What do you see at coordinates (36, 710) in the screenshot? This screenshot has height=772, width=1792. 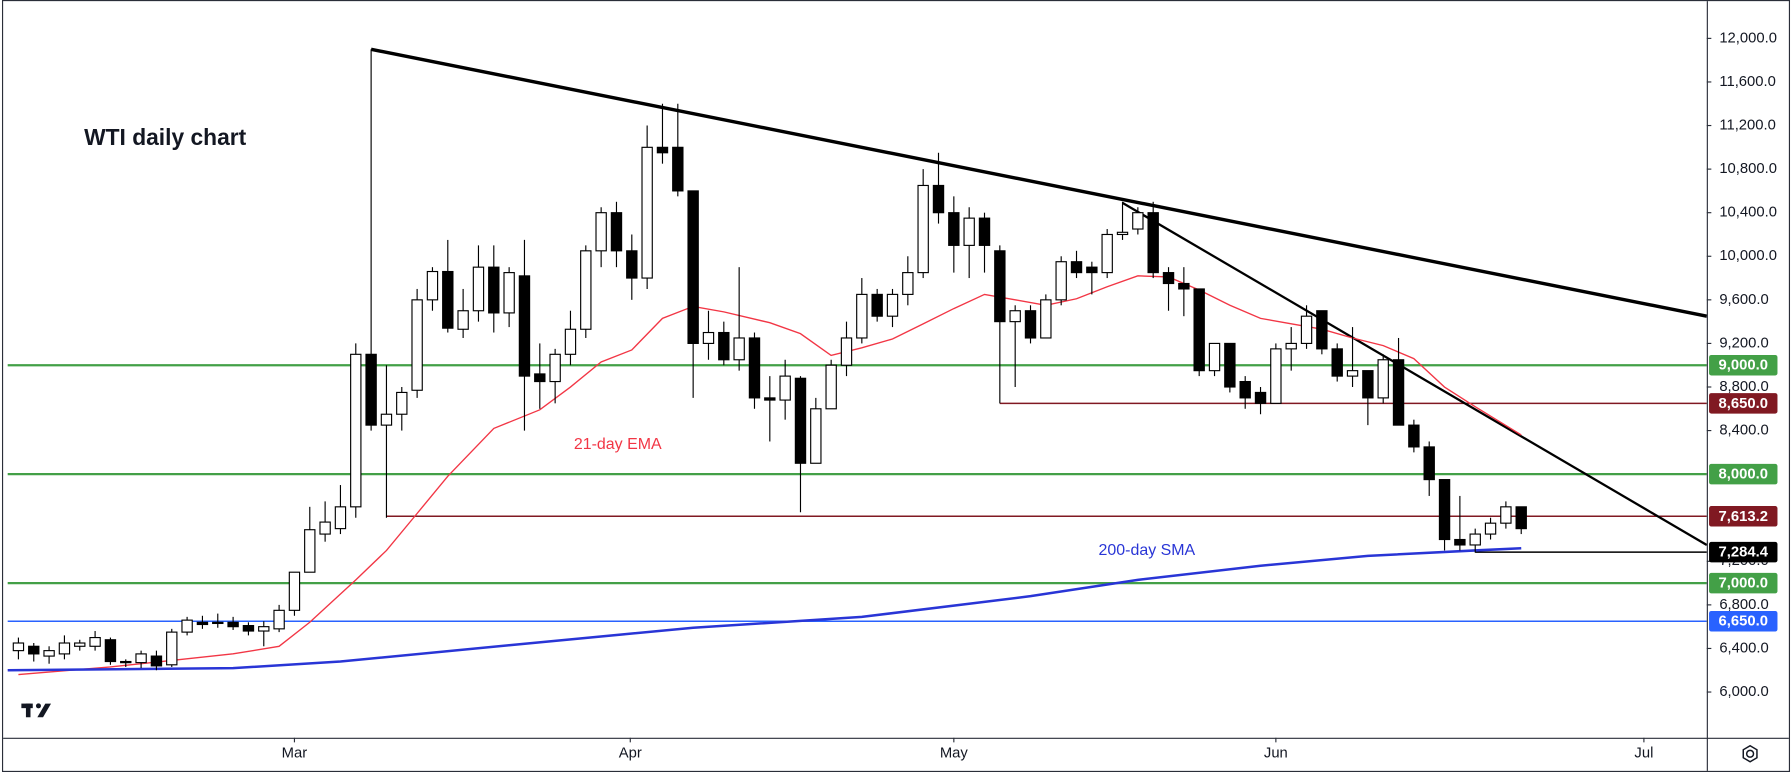 I see `logo` at bounding box center [36, 710].